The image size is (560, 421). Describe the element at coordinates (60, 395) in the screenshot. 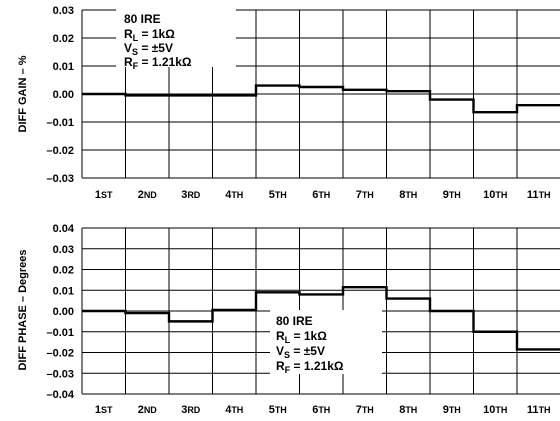

I see `y-tick-label: –0.04` at that location.